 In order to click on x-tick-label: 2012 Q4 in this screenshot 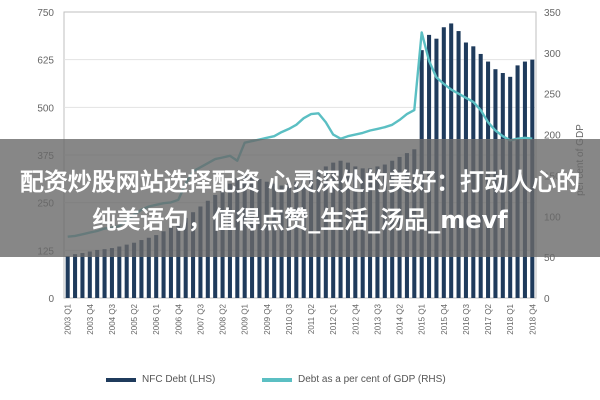, I will do `click(355, 318)`.